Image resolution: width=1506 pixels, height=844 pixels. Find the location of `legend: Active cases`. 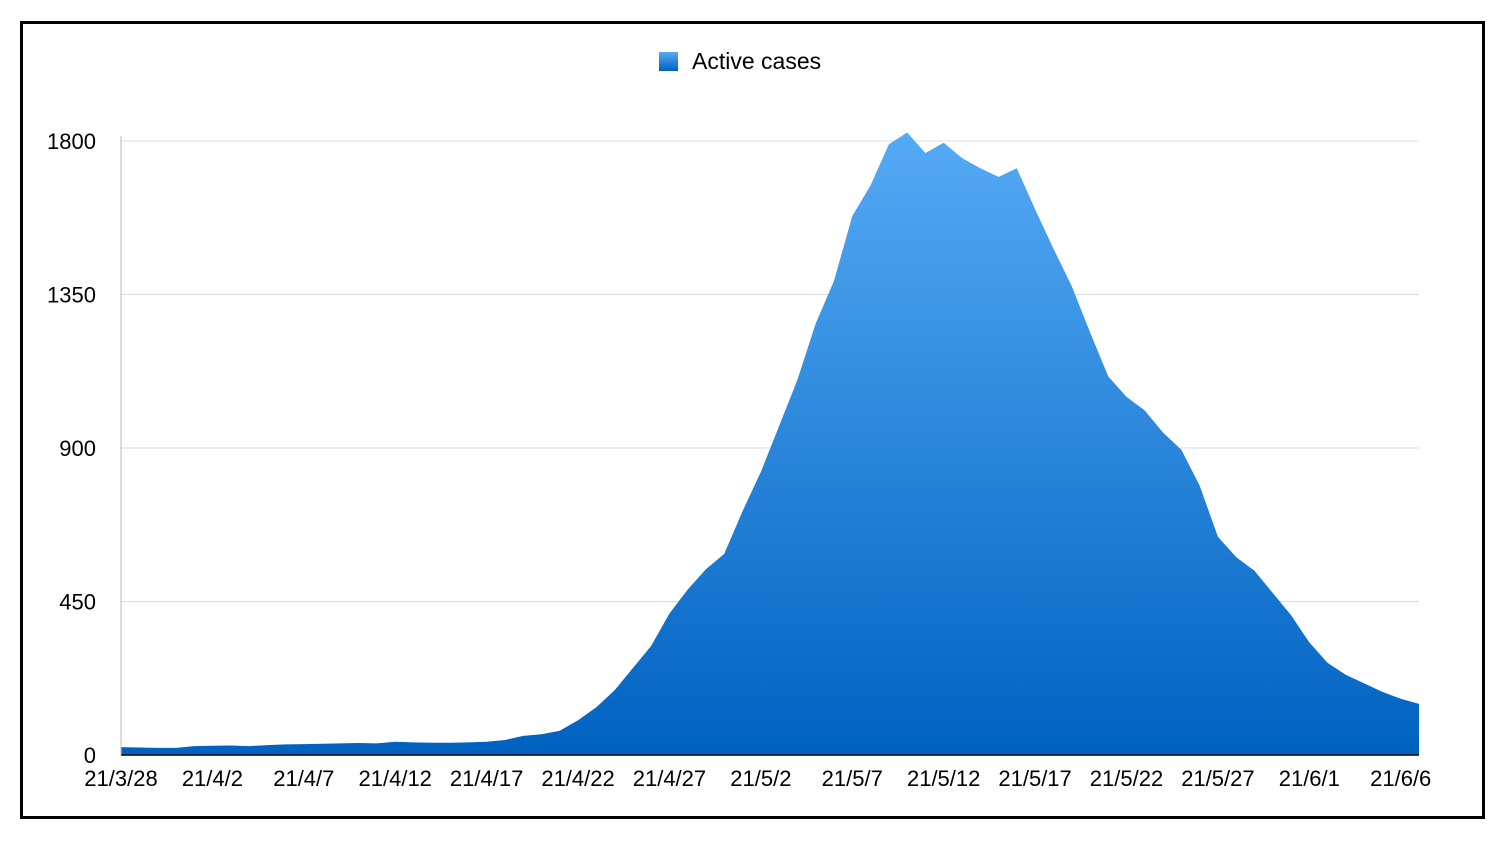

legend: Active cases is located at coordinates (740, 61).